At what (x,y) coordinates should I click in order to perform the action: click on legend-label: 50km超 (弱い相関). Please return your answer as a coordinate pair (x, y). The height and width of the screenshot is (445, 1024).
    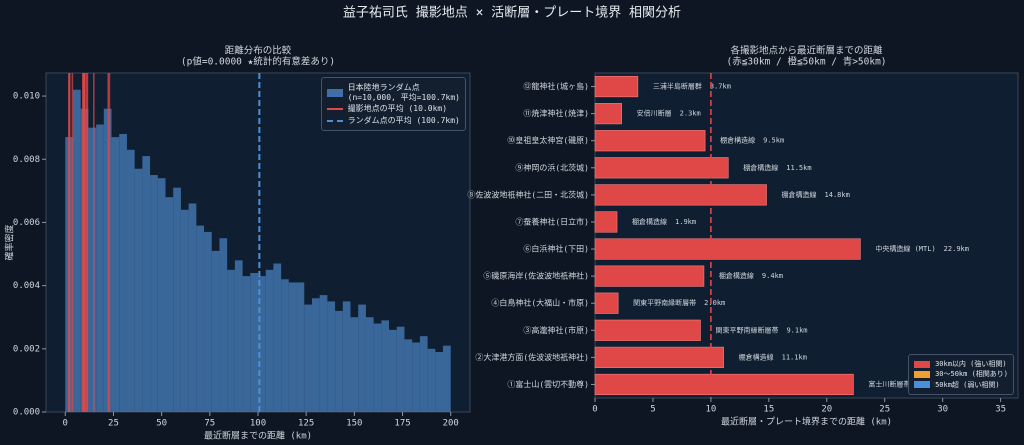
    Looking at the image, I should click on (967, 384).